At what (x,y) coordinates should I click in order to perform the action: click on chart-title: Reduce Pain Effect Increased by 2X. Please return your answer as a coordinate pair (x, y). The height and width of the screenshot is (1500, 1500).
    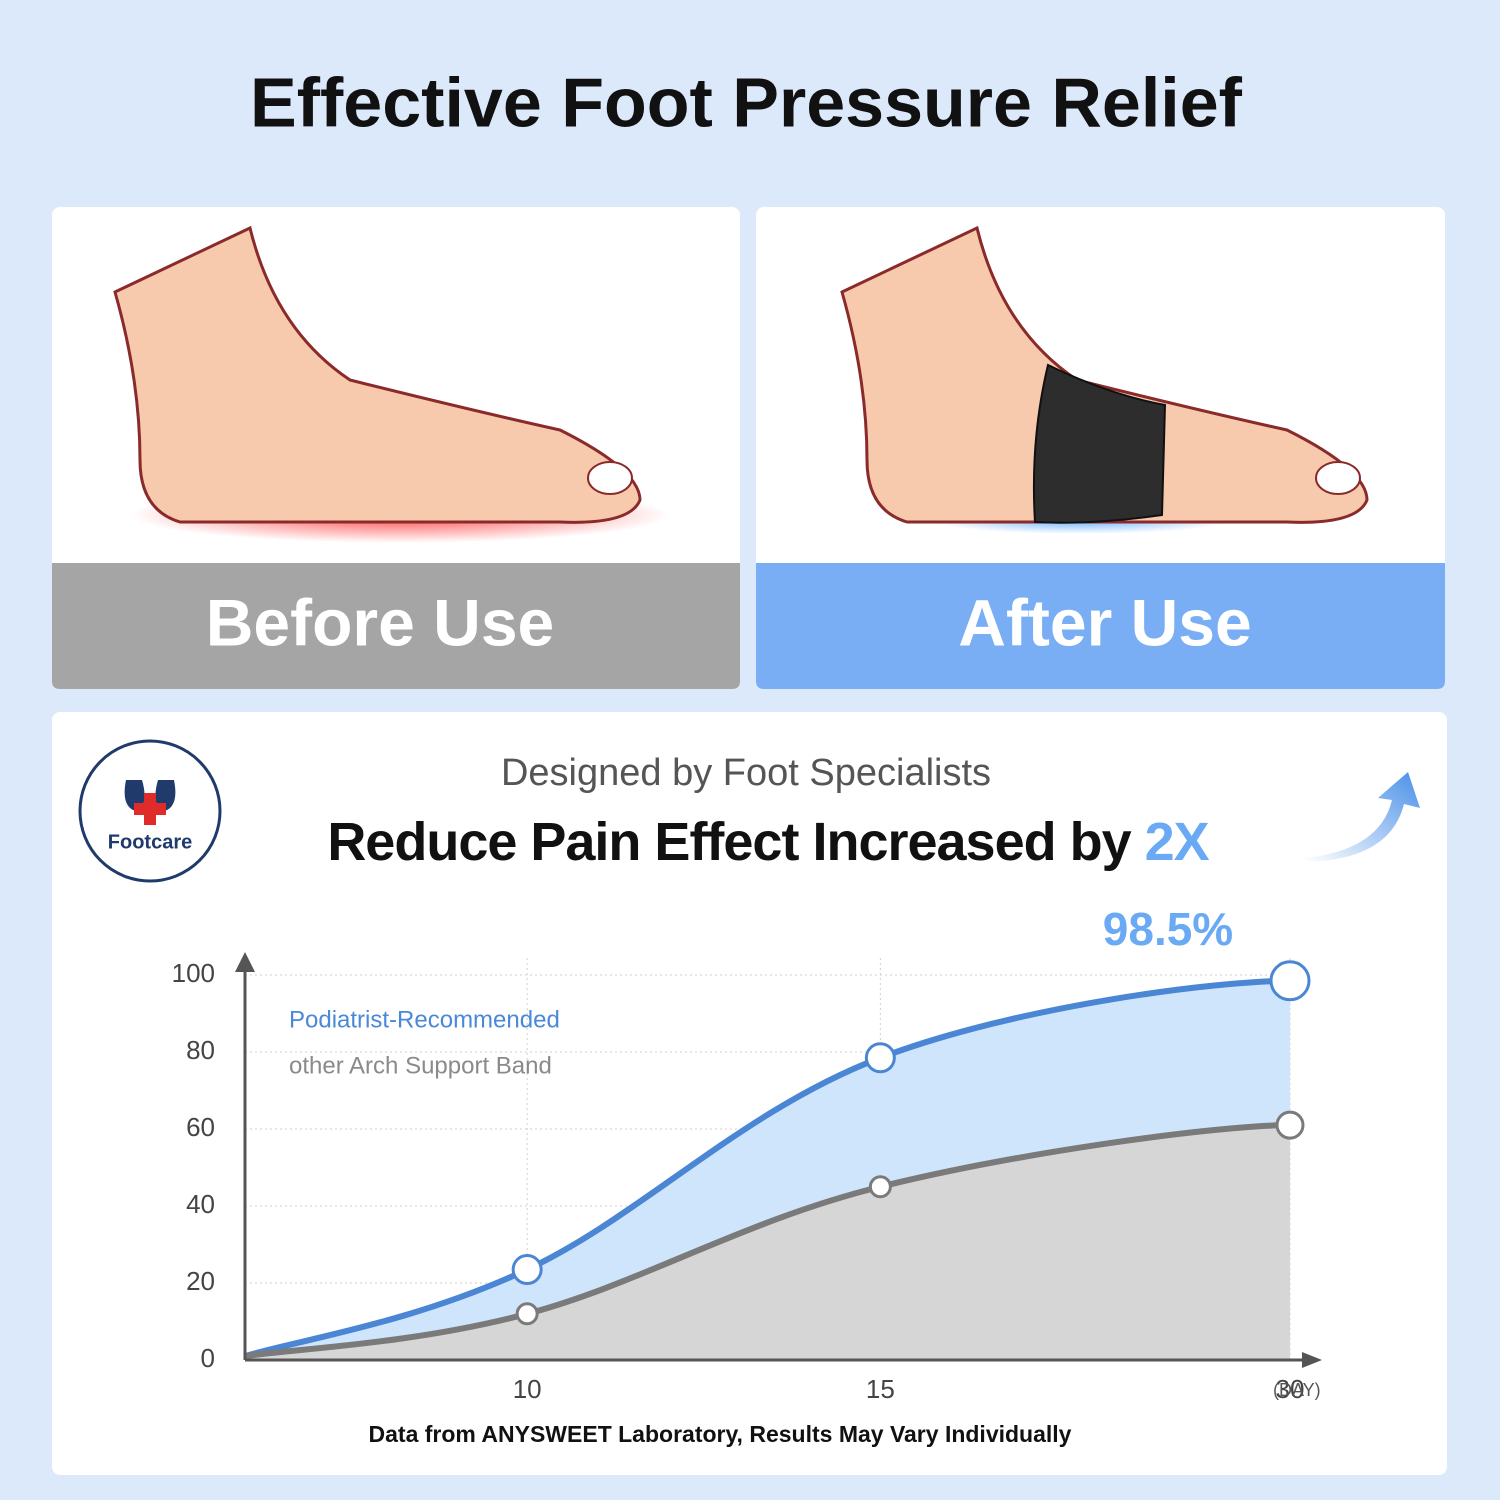
    Looking at the image, I should click on (768, 842).